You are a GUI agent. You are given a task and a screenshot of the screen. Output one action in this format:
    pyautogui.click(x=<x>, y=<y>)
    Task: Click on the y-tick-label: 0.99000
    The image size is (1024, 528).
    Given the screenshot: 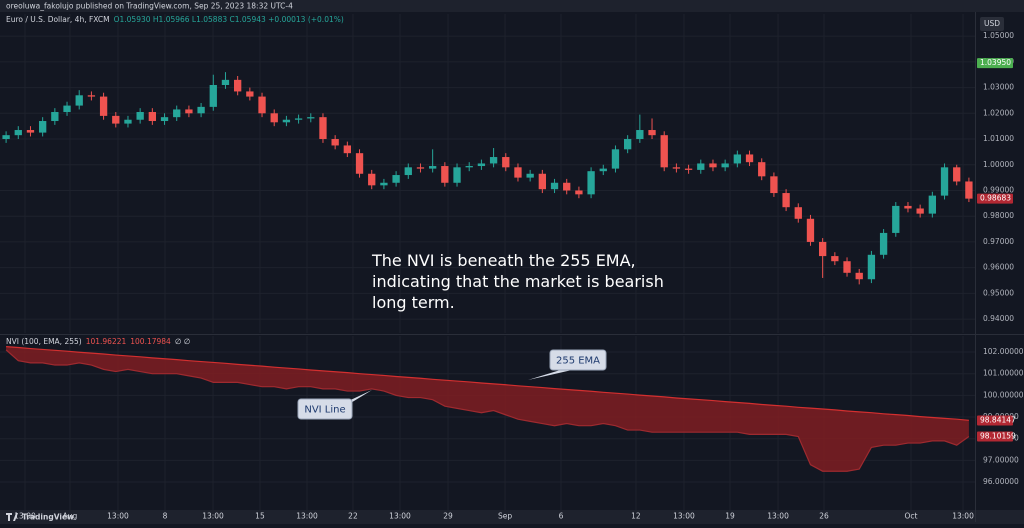 What is the action you would take?
    pyautogui.click(x=998, y=189)
    